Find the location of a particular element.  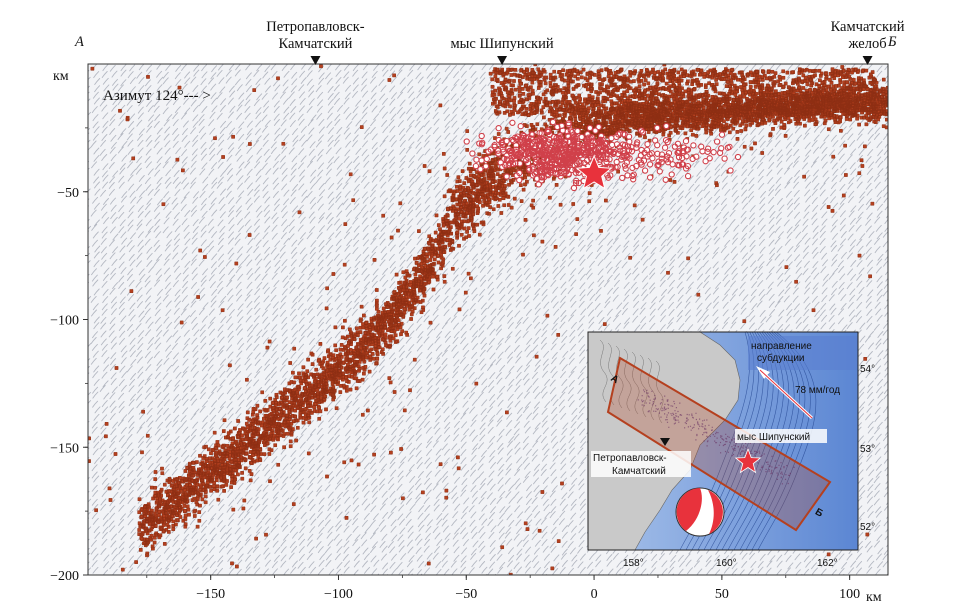

inset-subduction-line1: направление is located at coordinates (781, 346).